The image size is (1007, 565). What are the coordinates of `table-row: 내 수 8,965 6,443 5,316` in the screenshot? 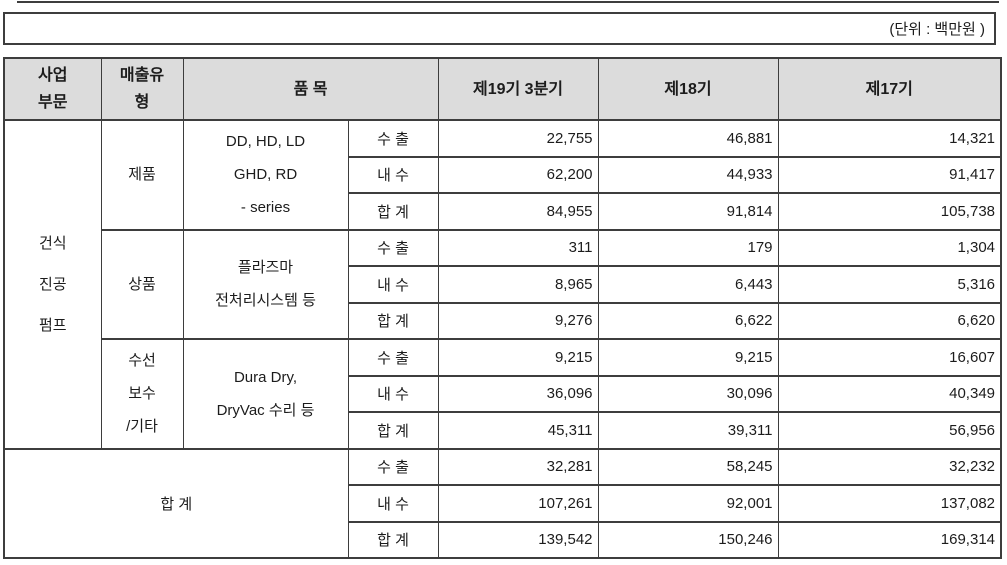 It's located at (503, 284).